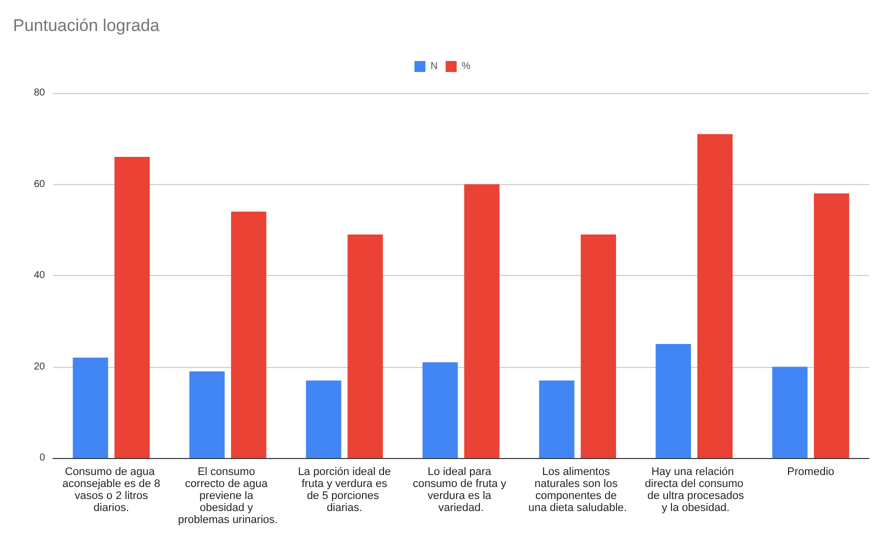 Image resolution: width=885 pixels, height=536 pixels. I want to click on x-tick-label: La porción ideal de fruta y verdura es de 5 porciones diarias., so click(344, 490).